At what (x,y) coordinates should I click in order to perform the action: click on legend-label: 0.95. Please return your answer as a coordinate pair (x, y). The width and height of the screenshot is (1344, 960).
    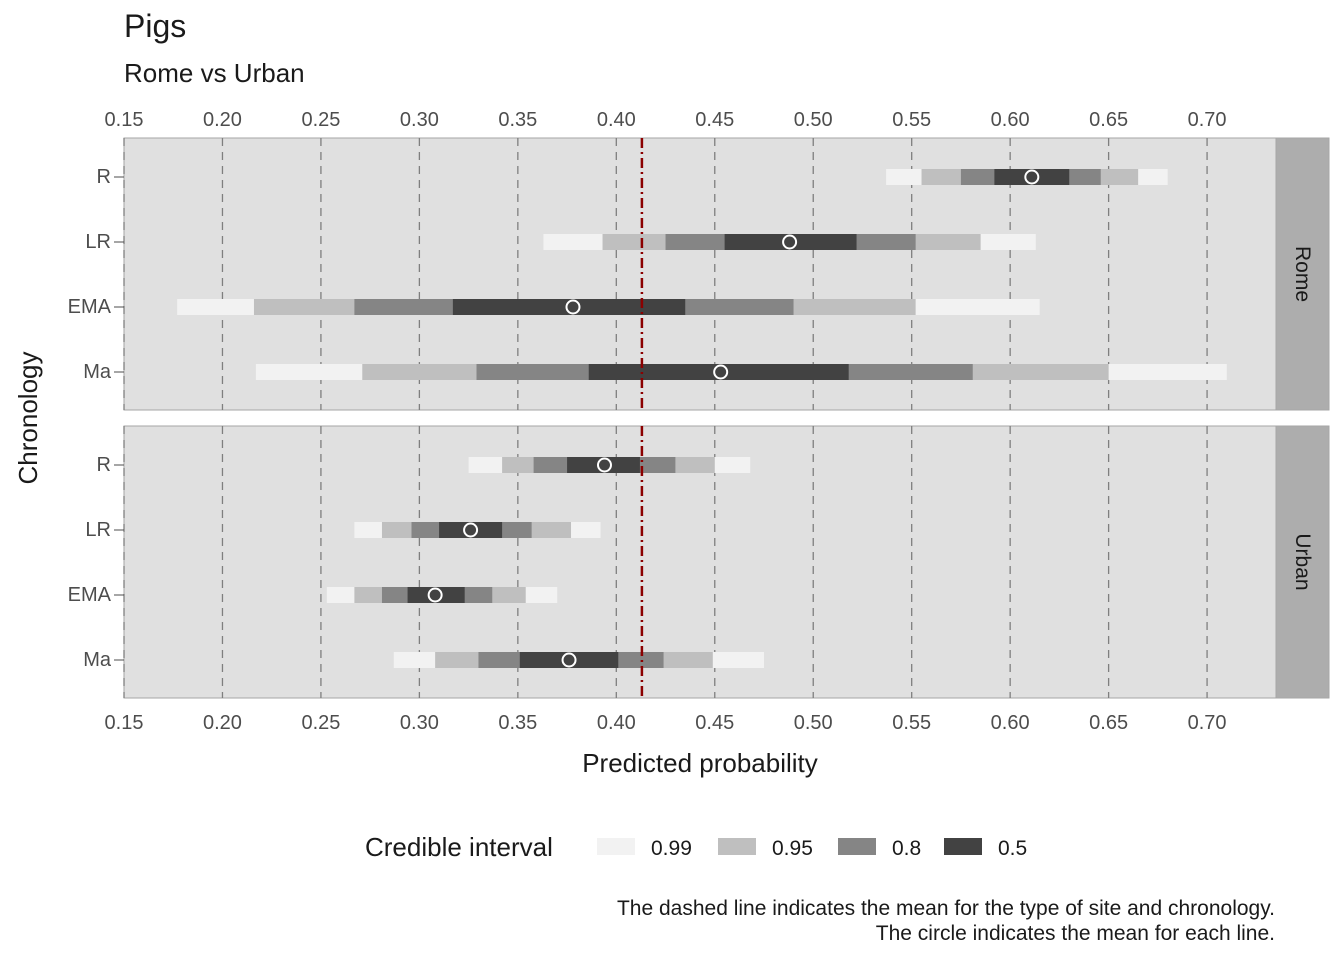
    Looking at the image, I should click on (792, 848).